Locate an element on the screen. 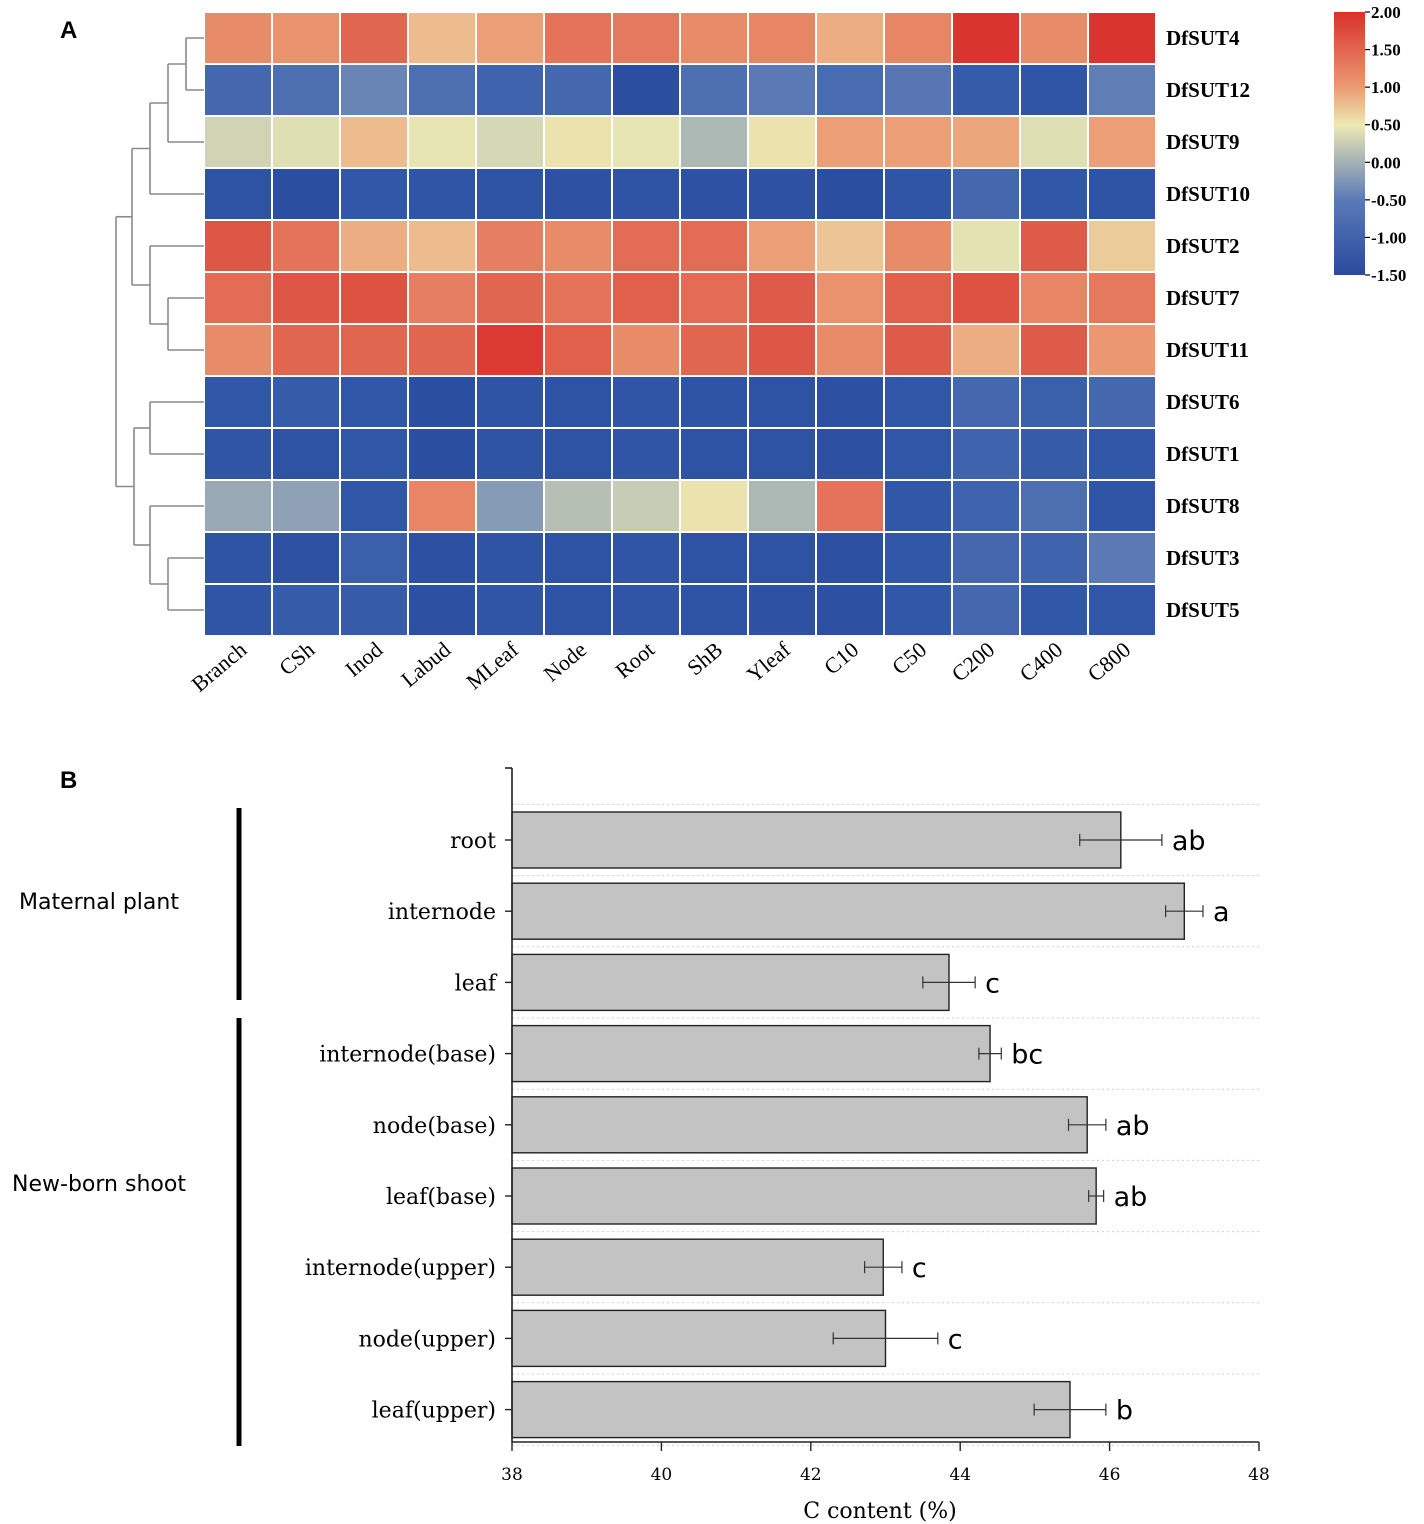 This screenshot has width=1424, height=1524. heatmap-cell-DfSUT7-CSh is located at coordinates (306, 298).